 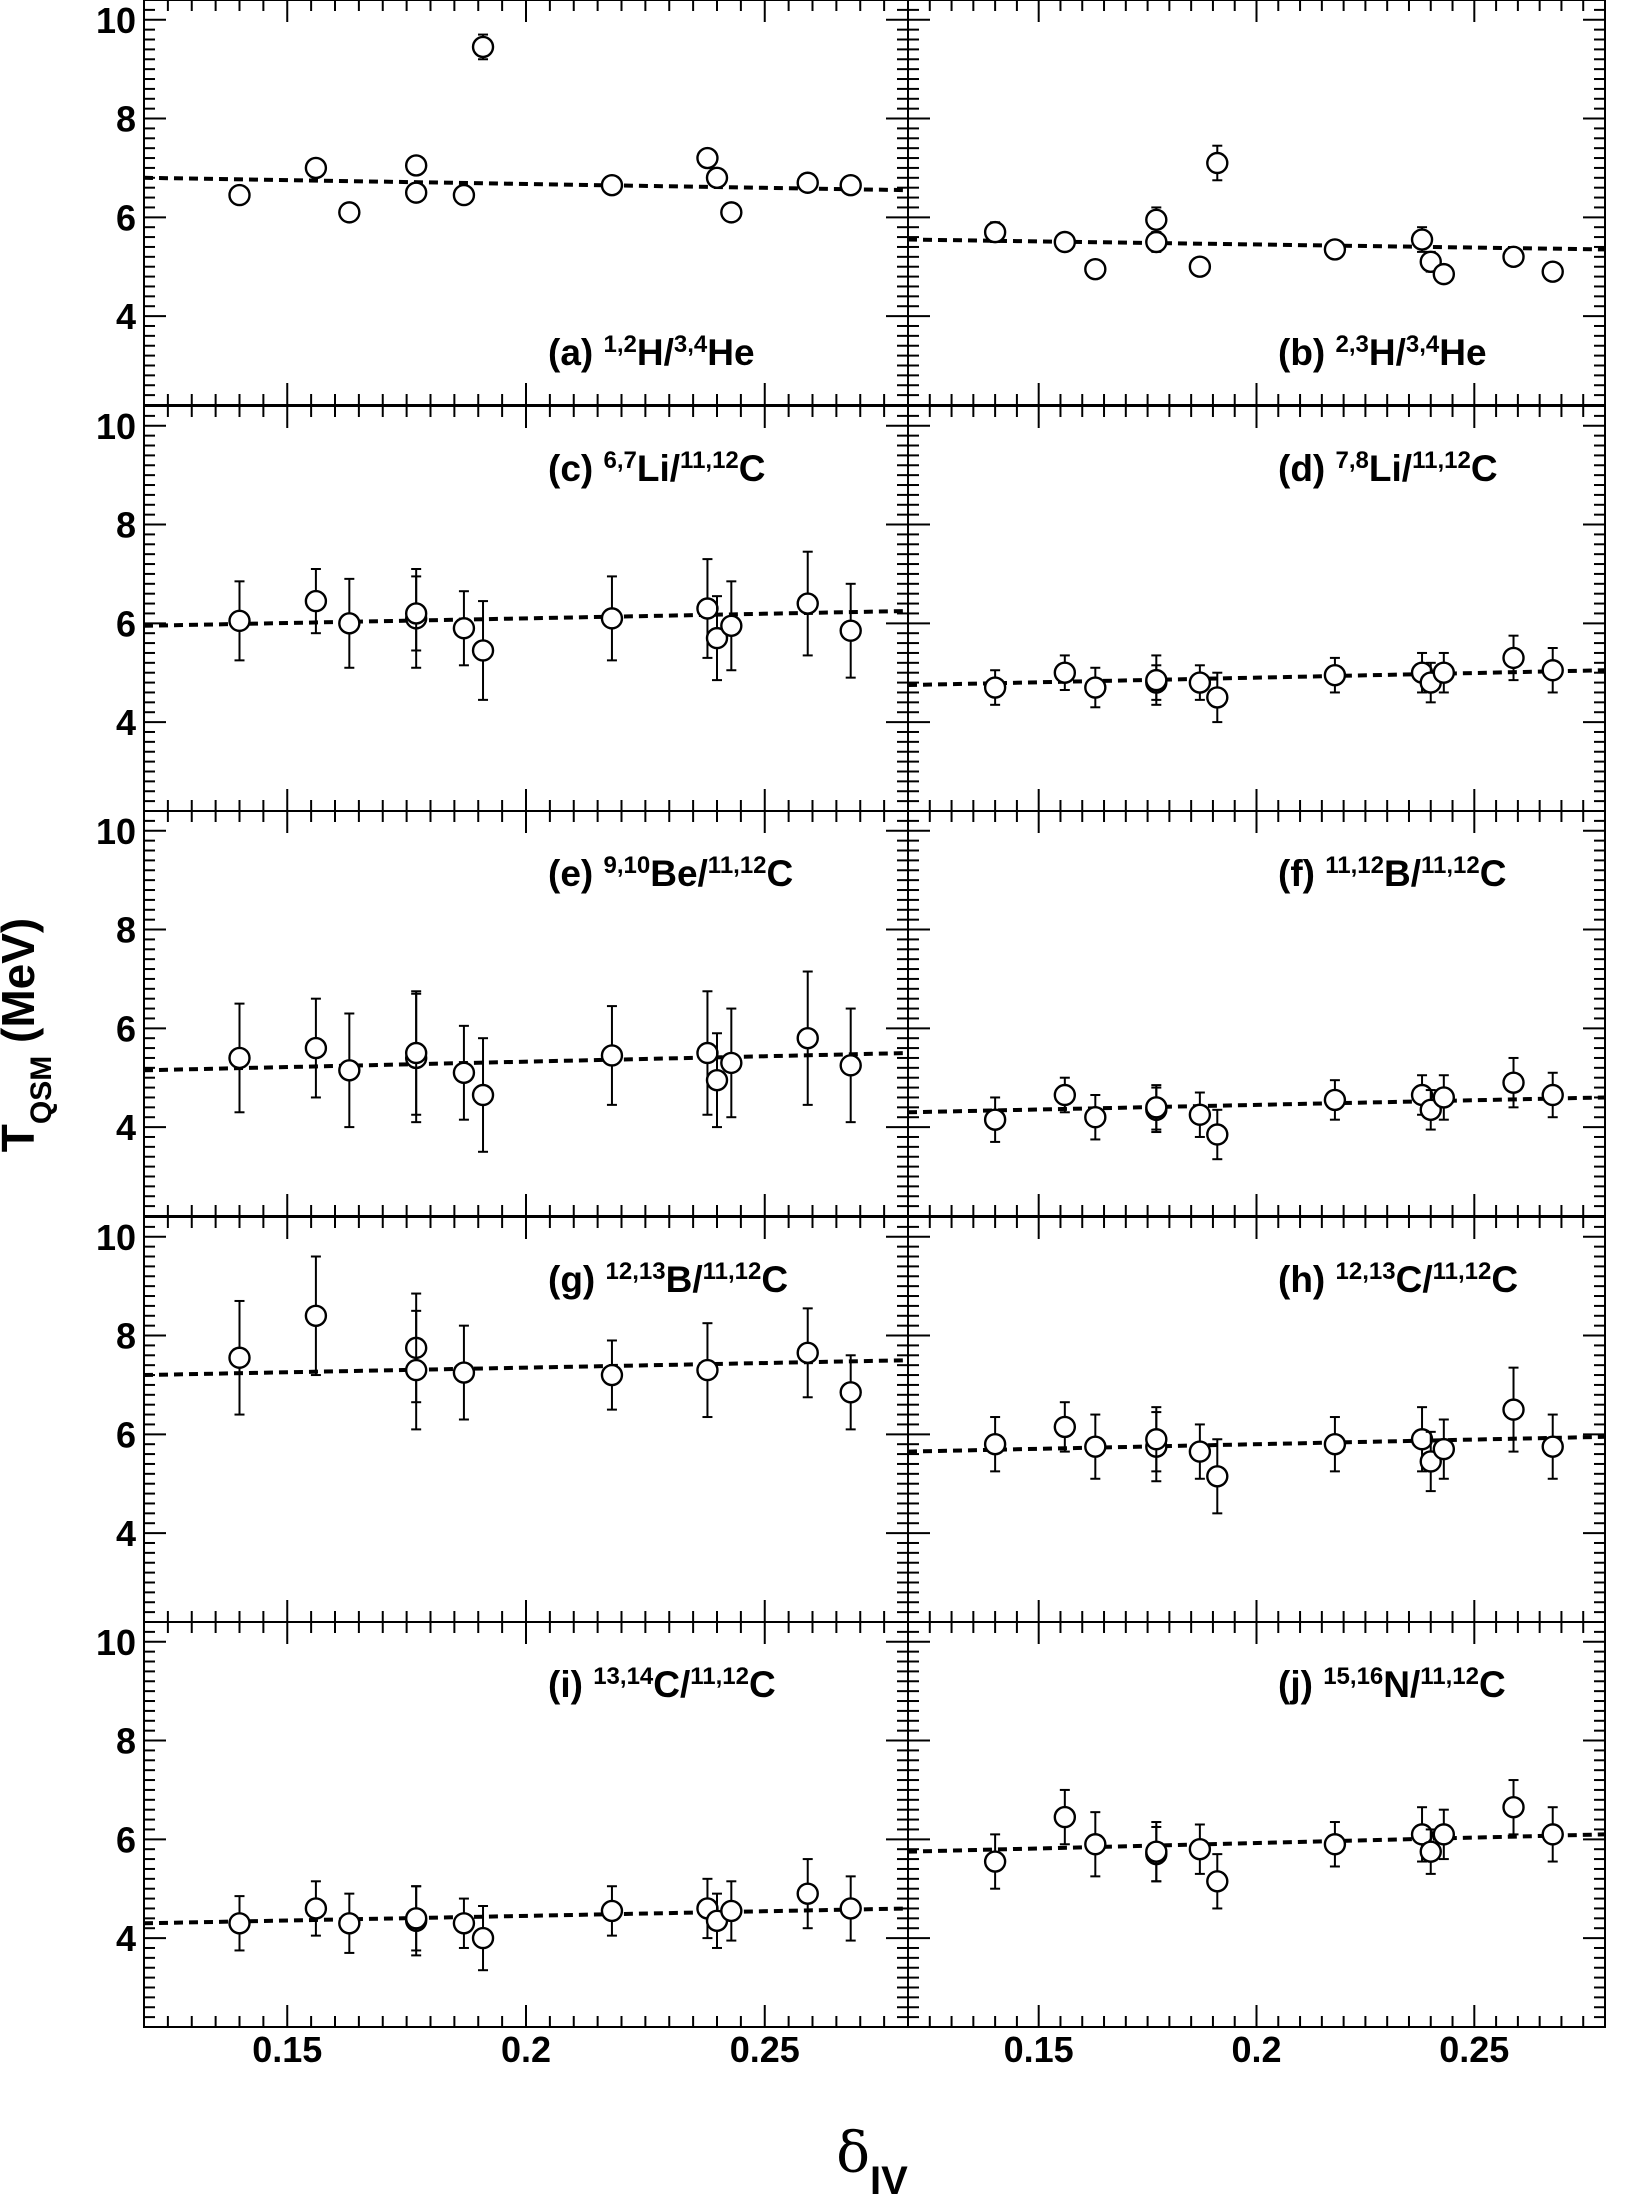 I want to click on panel-e: (e) 9,10Be/11,12C, so click(x=526, y=1013).